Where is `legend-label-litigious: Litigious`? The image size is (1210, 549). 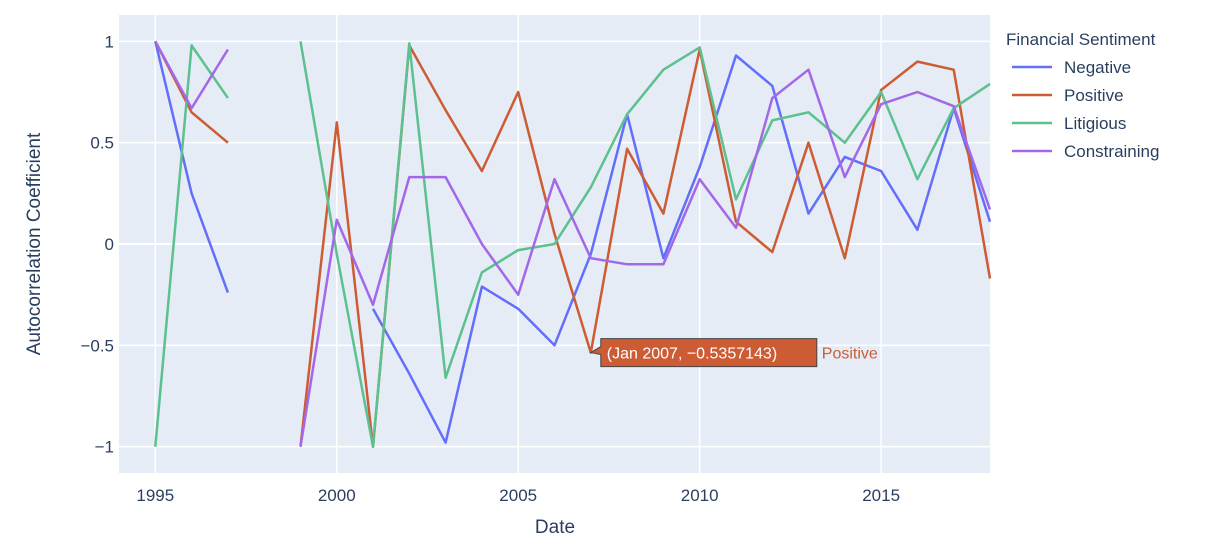
legend-label-litigious: Litigious is located at coordinates (1095, 123).